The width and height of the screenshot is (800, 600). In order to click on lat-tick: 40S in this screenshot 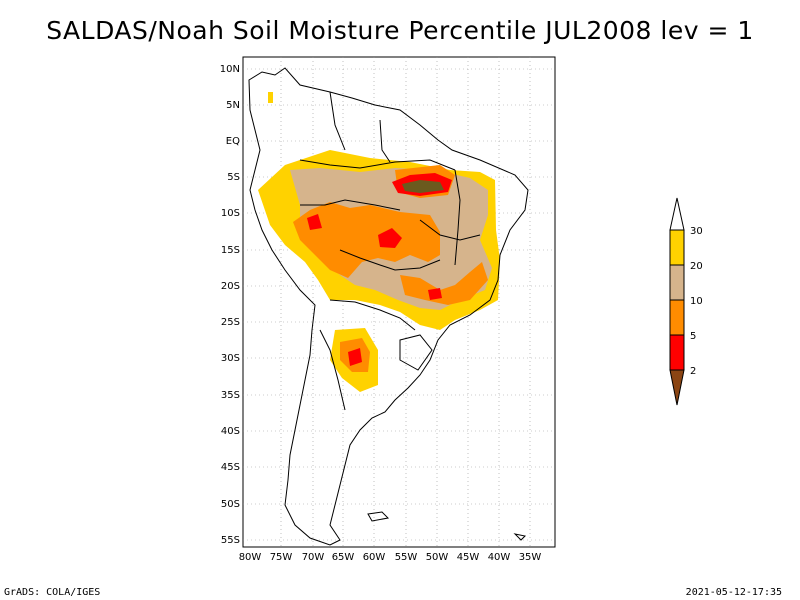, I will do `click(230, 431)`.